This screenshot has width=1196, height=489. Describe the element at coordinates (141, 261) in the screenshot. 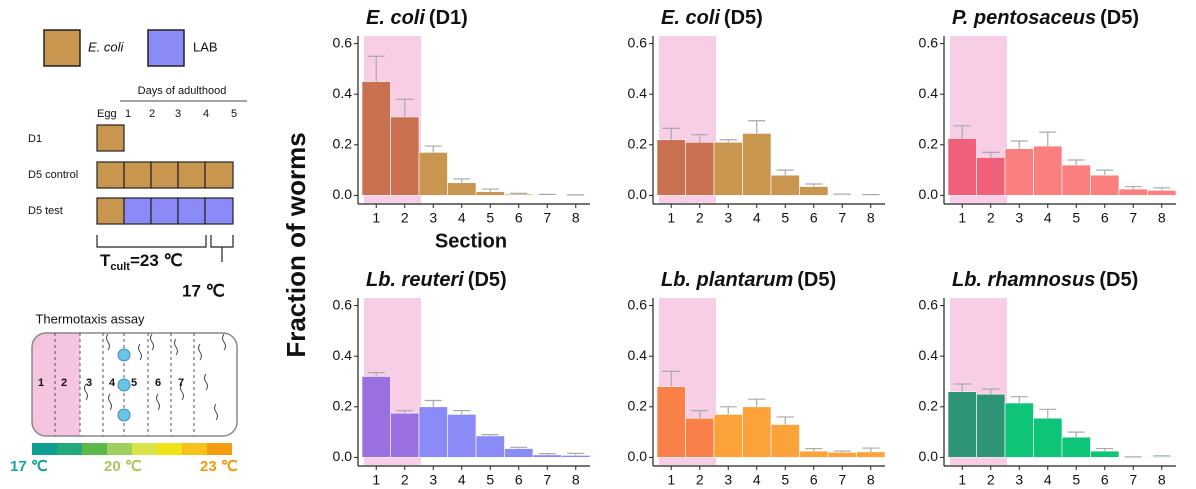

I see `culture-temp: Tcult=23 ℃` at that location.